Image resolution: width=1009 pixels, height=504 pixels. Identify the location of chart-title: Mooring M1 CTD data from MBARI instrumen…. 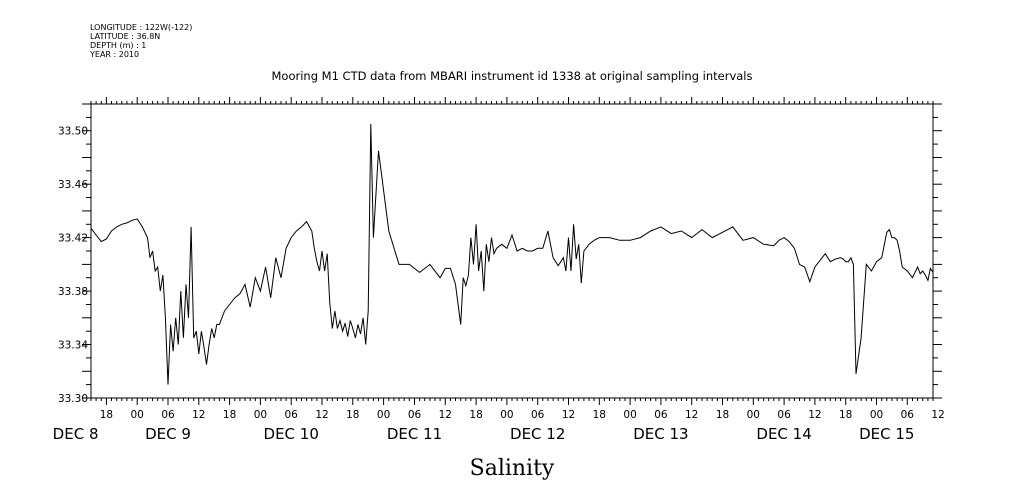
(512, 76).